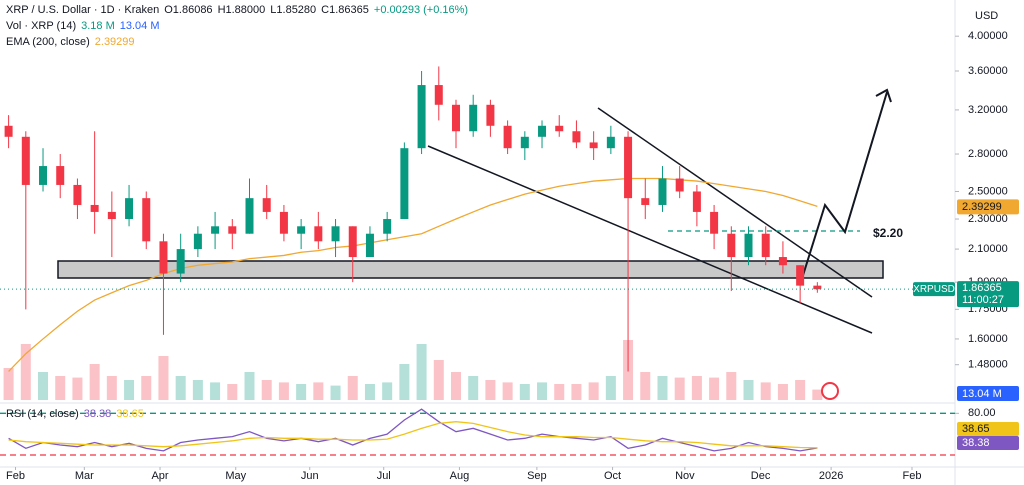 The width and height of the screenshot is (1024, 485). I want to click on volume-ma-value: 13.04 M, so click(139, 26).